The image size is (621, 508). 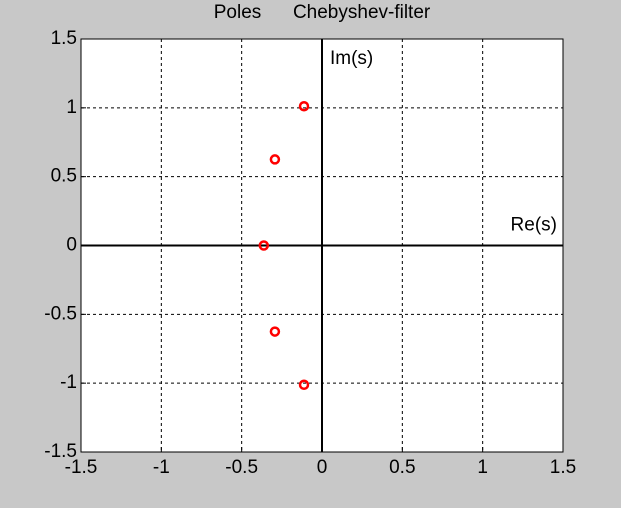 I want to click on x-tick-label: 1, so click(x=482, y=467).